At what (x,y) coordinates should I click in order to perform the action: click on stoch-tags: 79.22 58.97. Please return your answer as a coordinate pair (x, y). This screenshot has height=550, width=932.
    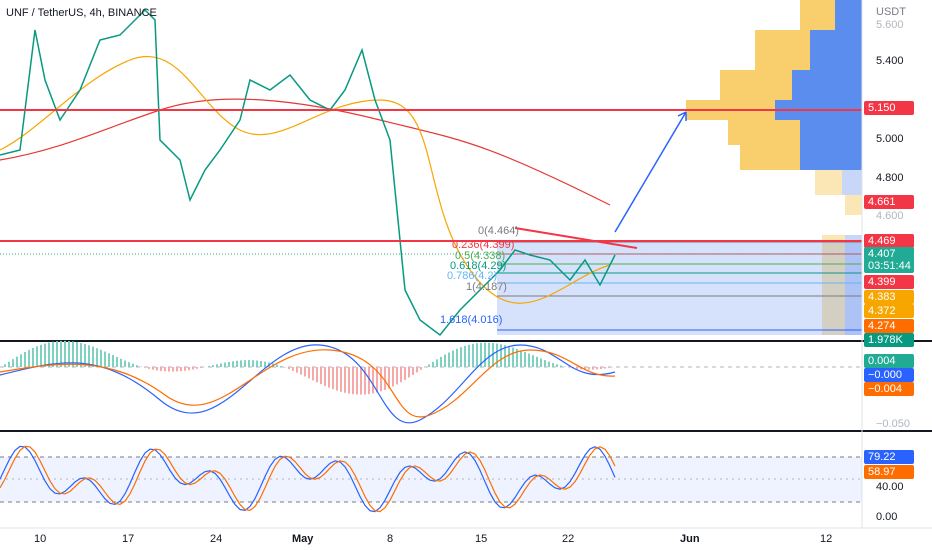
    Looking at the image, I should click on (889, 464).